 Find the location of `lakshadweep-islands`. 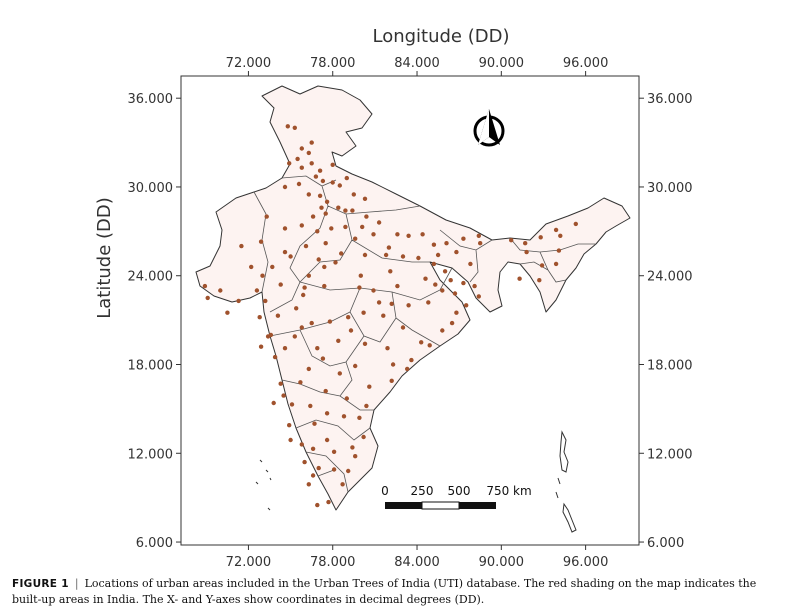

lakshadweep-islands is located at coordinates (263, 485).